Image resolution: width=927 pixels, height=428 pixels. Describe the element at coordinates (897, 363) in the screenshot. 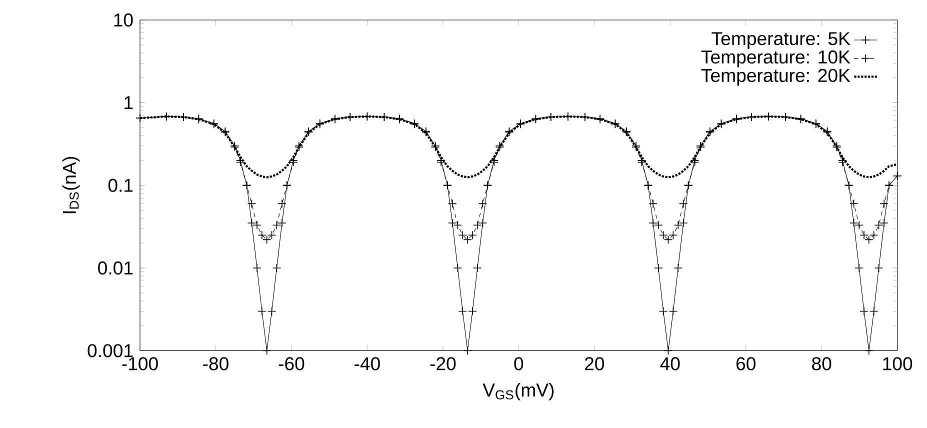

I see `x-tick-label: 100` at that location.